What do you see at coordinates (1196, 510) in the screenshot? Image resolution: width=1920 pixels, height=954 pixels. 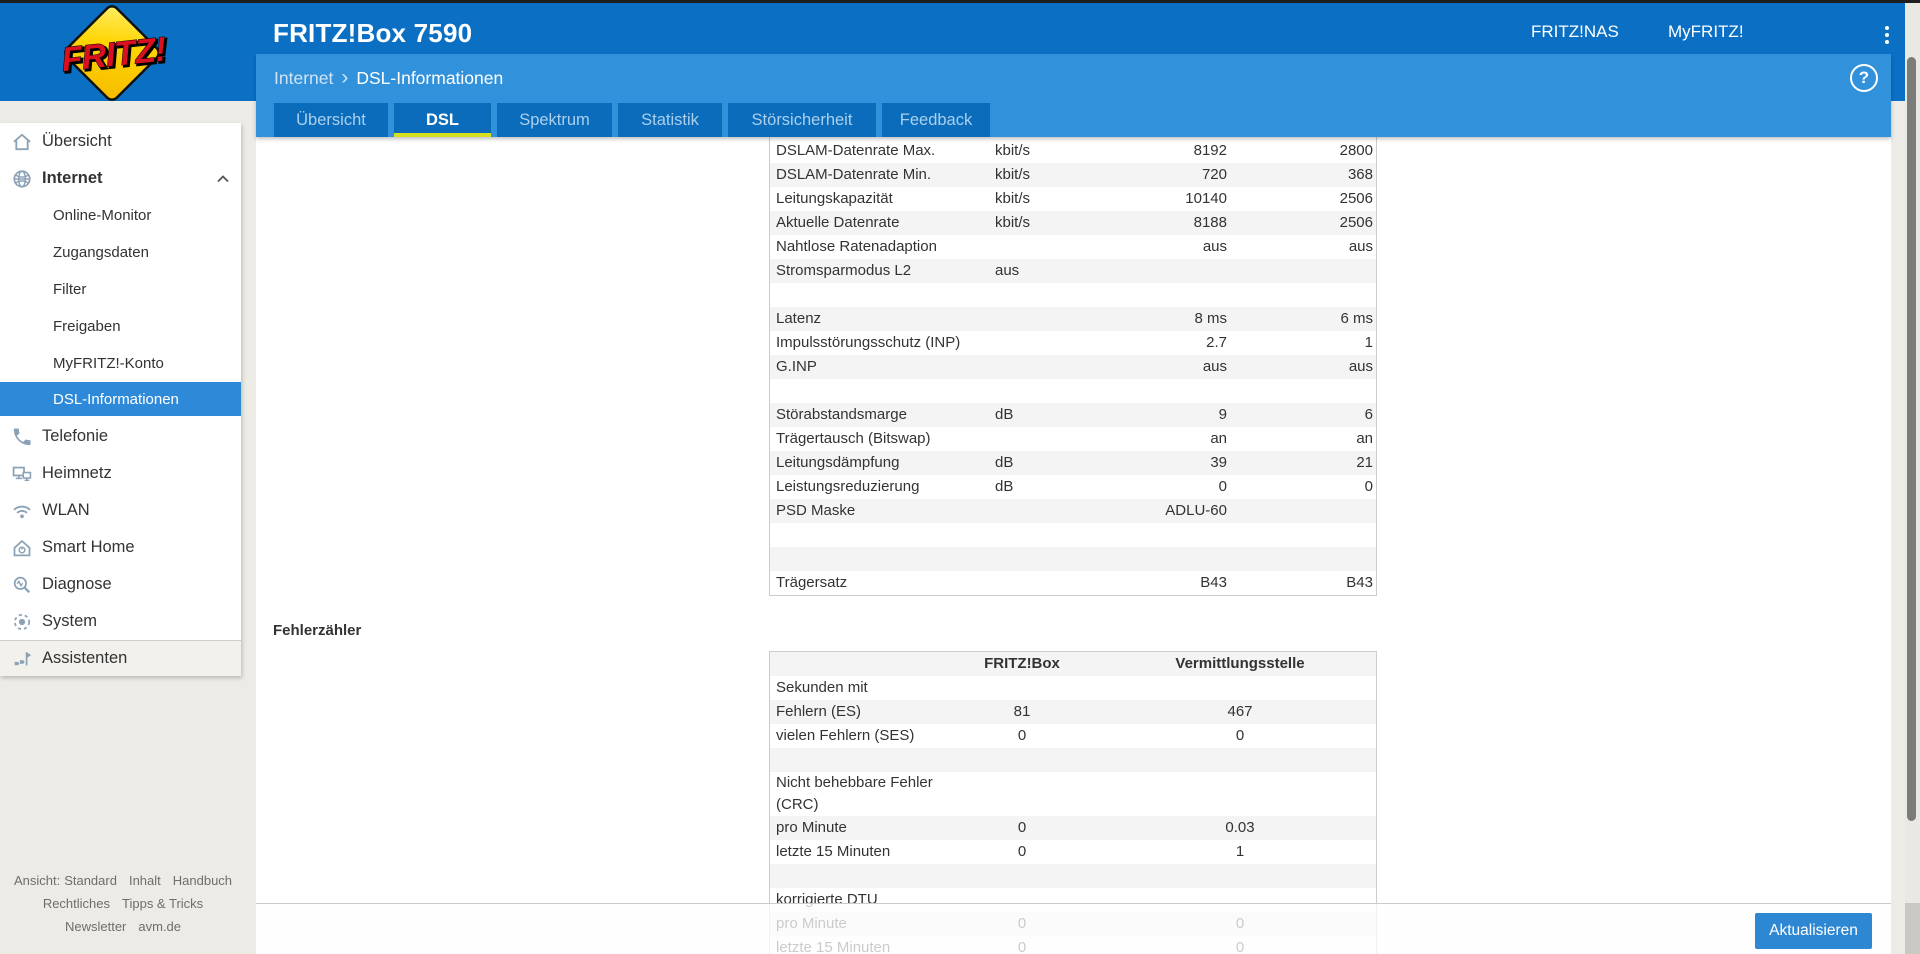 I see `value-fritzbox: ADLU-60` at bounding box center [1196, 510].